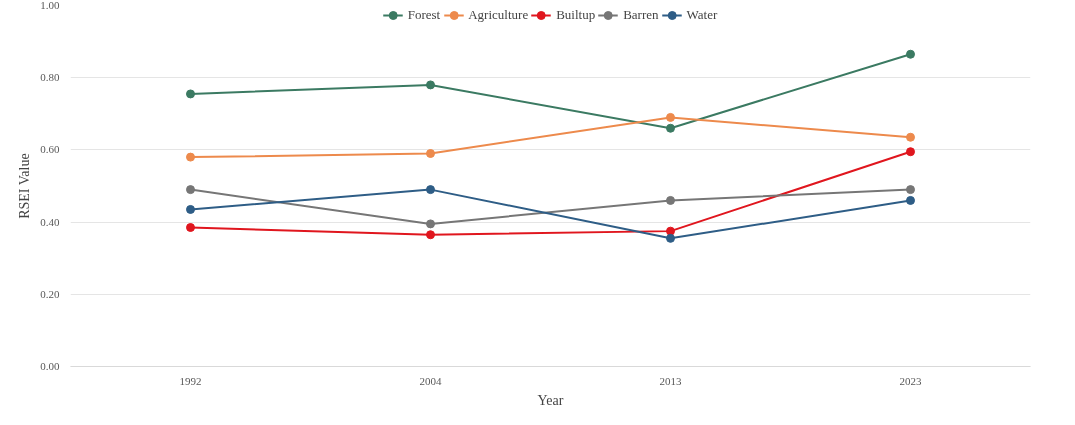 The height and width of the screenshot is (425, 1075). What do you see at coordinates (498, 15) in the screenshot?
I see `legend-label: Agriculture` at bounding box center [498, 15].